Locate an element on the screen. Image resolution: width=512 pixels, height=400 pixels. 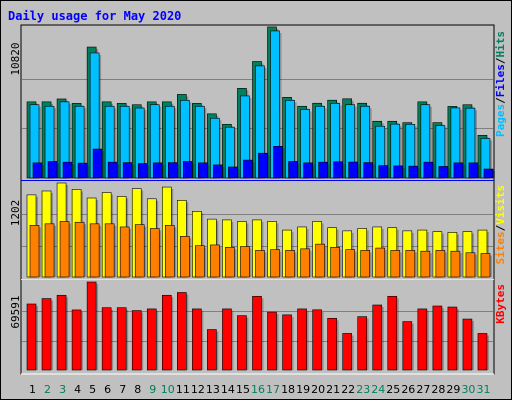
x-tick-label: 28 is located at coordinates (438, 389).